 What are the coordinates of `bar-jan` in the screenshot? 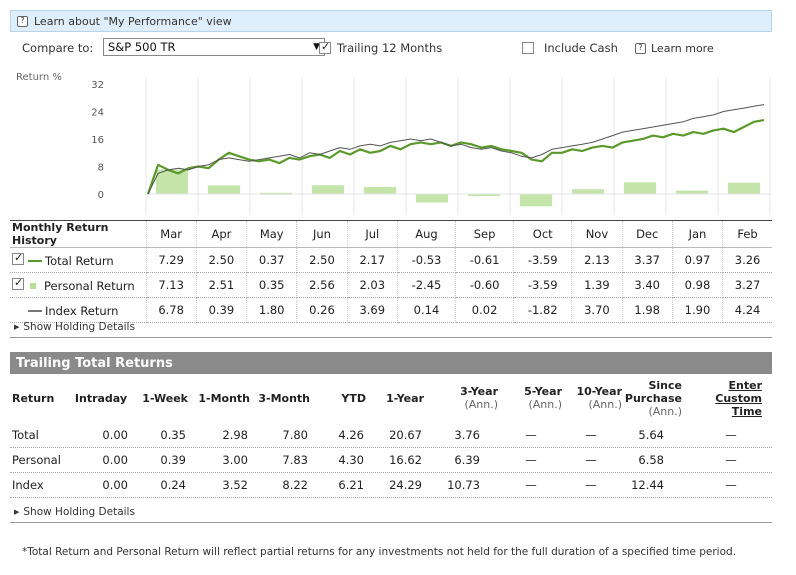 It's located at (692, 192).